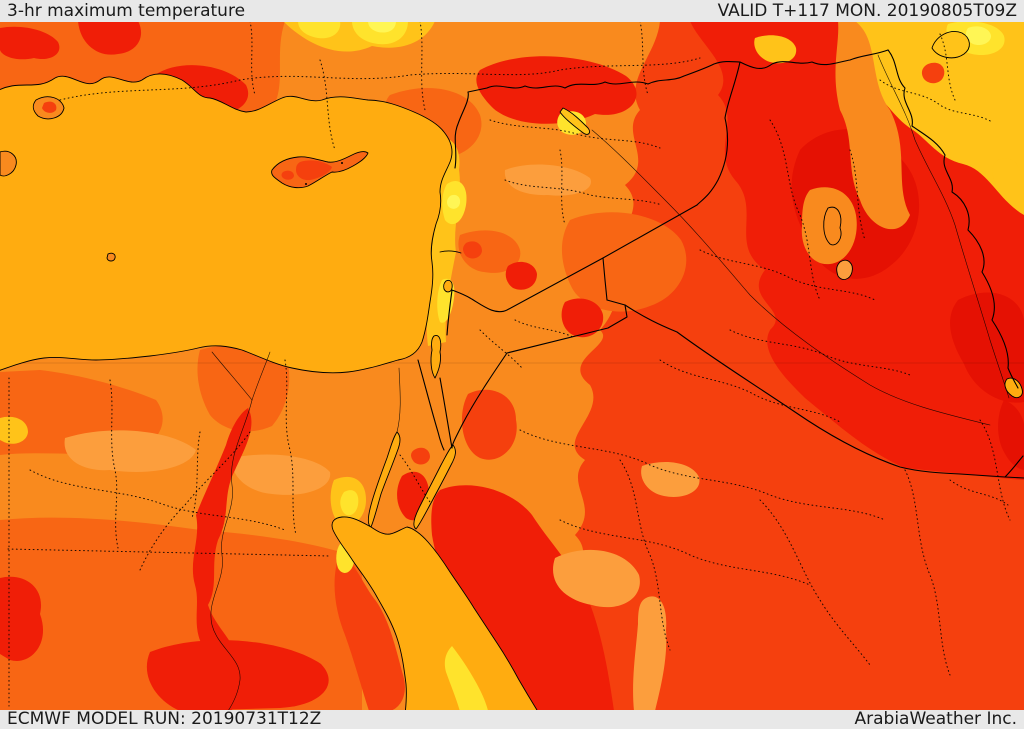  I want to click on gulf-of-aqaba, so click(434, 487).